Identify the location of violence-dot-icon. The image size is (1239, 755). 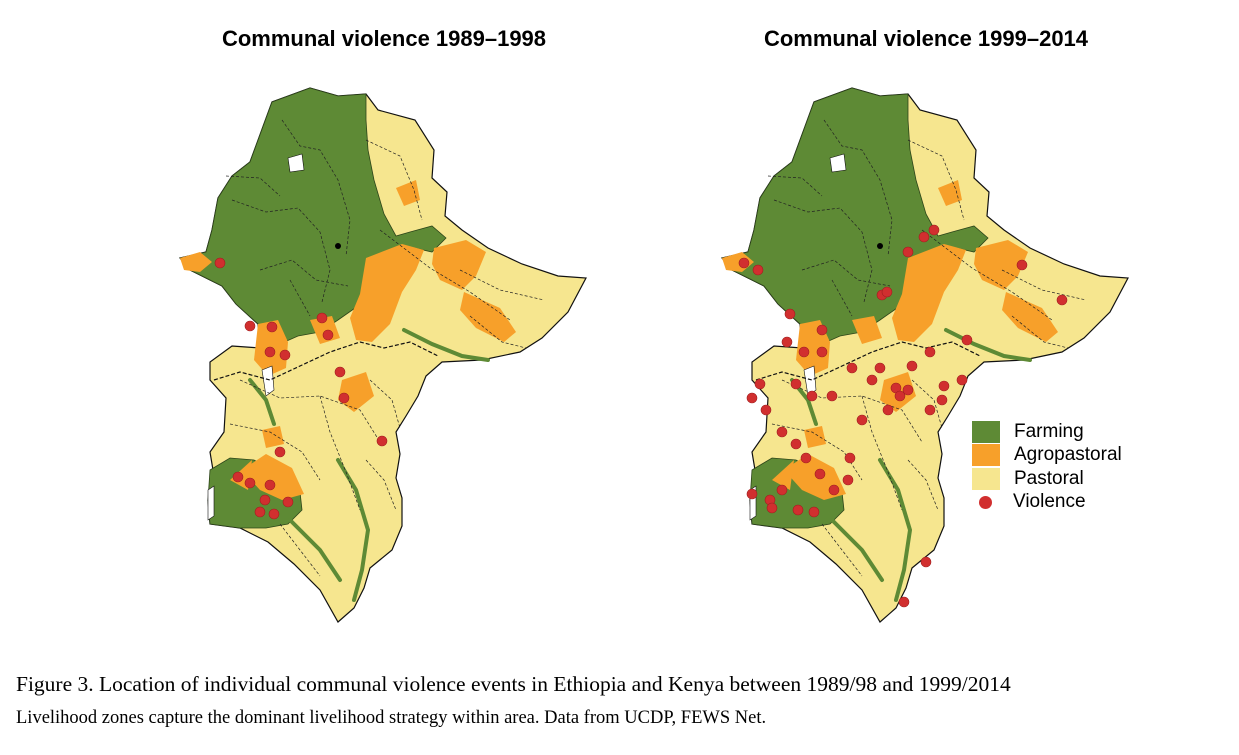
(985, 502).